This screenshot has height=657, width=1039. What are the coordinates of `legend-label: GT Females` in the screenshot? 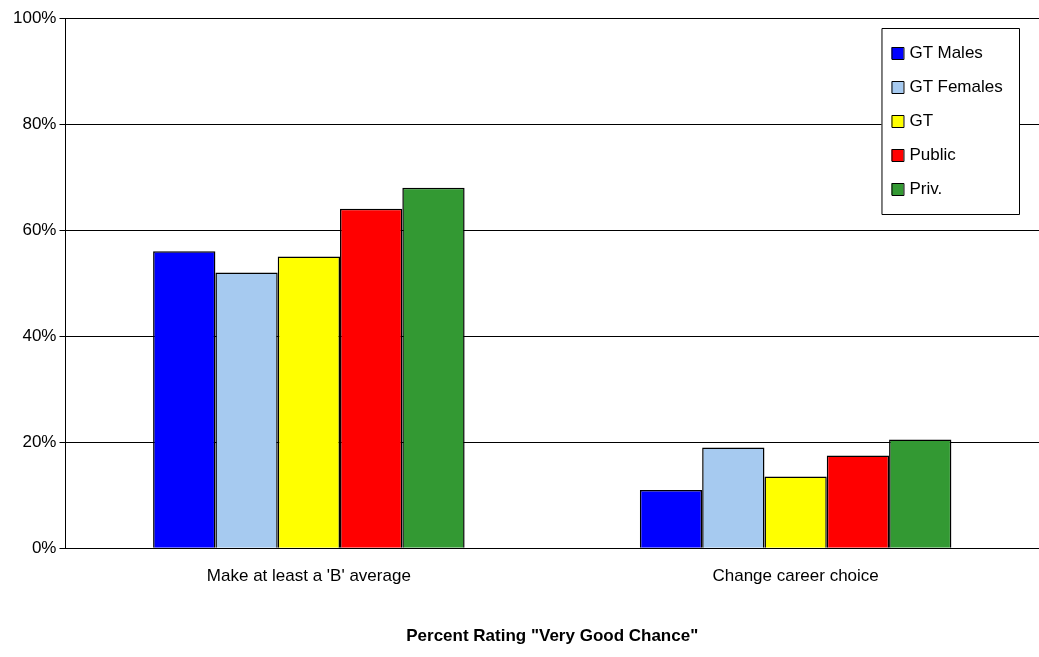 It's located at (956, 86).